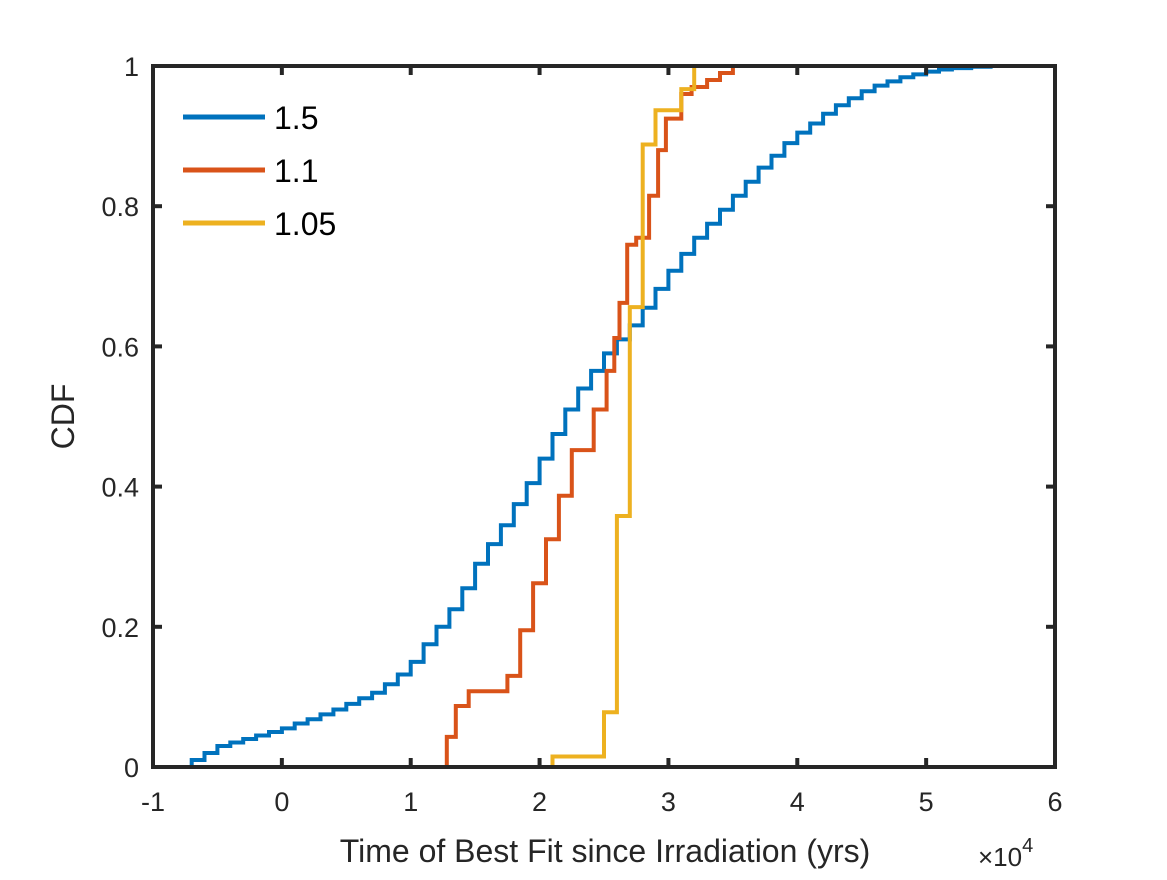 The height and width of the screenshot is (880, 1167). Describe the element at coordinates (120, 347) in the screenshot. I see `y-tick-label: 0.6` at that location.